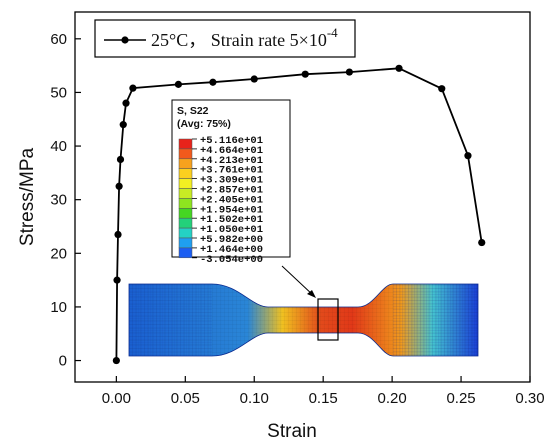 The image size is (550, 444). I want to click on colorbar-title: S, S22, so click(193, 111).